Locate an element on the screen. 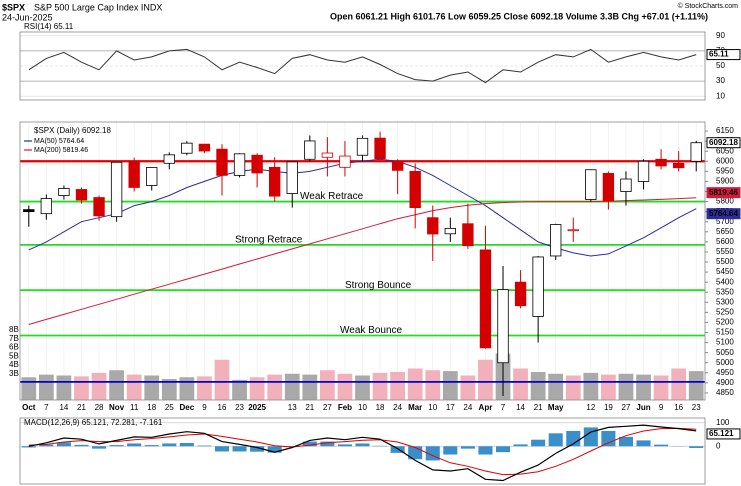 The width and height of the screenshot is (741, 486). y-tick-label: 5000 is located at coordinates (725, 362).